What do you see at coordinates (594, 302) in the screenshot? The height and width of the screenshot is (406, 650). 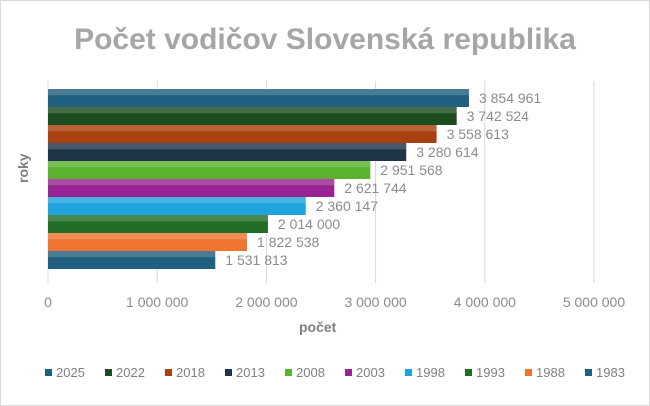 I see `x-tick-label: 5 000 000` at bounding box center [594, 302].